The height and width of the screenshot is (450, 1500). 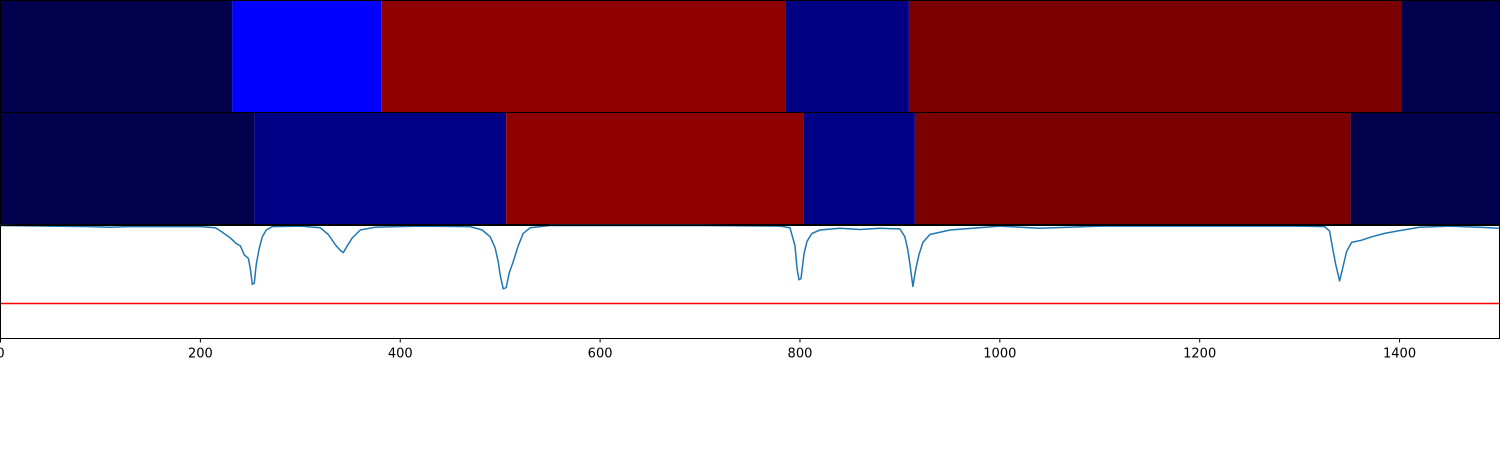 I want to click on x-tick-label: 0, so click(x=2, y=354).